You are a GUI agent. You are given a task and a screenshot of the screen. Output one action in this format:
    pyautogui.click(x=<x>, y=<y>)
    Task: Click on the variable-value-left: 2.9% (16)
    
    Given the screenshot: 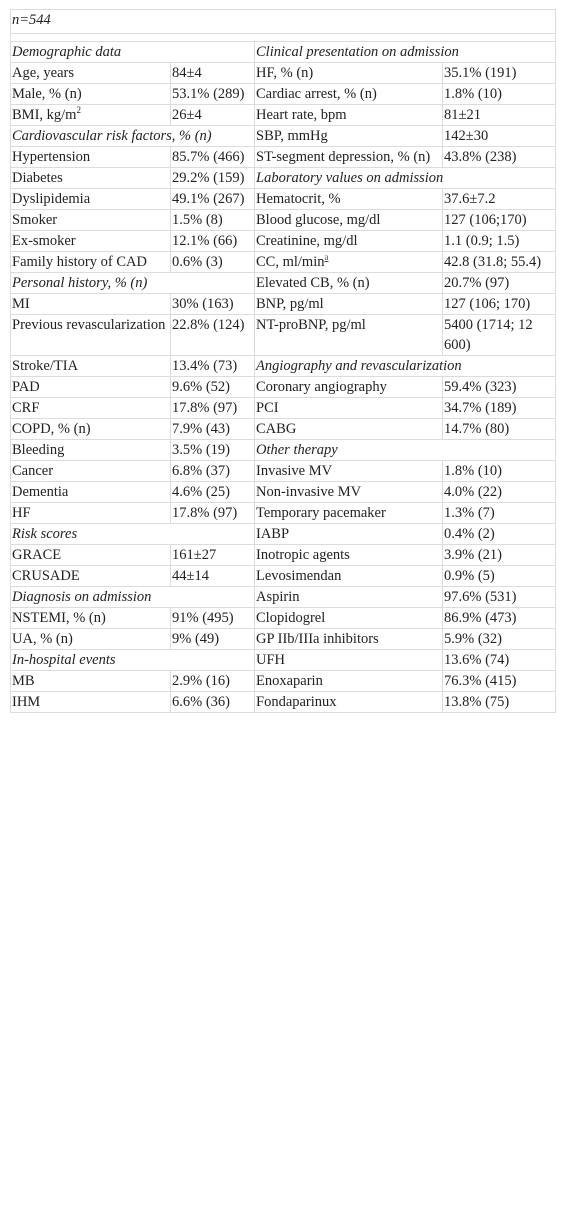 What is the action you would take?
    pyautogui.click(x=212, y=681)
    